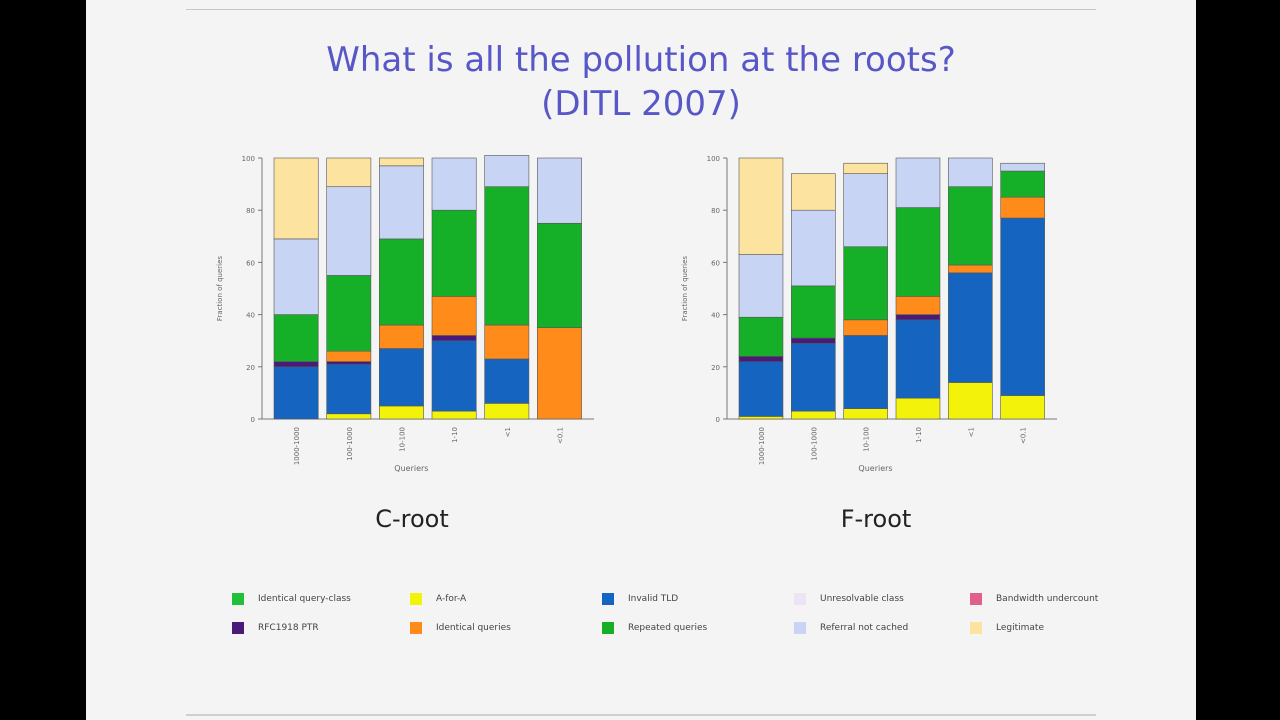 Image resolution: width=1280 pixels, height=720 pixels. What do you see at coordinates (288, 628) in the screenshot?
I see `legend-label: RFC1918 PTR` at bounding box center [288, 628].